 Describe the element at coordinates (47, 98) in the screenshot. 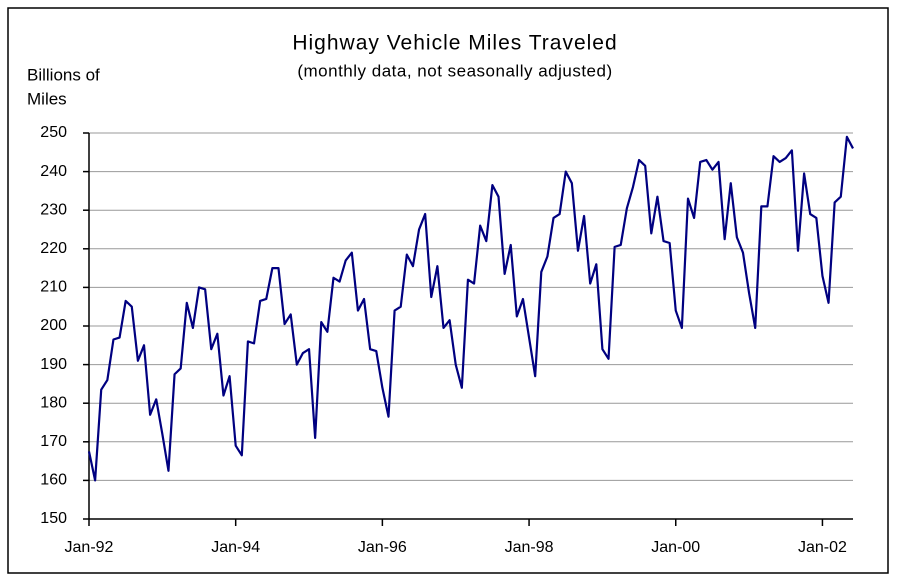

I see `y-axis-title: Miles` at that location.